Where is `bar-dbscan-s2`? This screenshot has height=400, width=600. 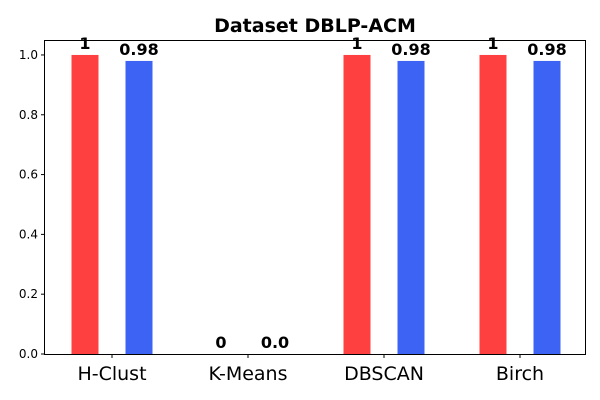
bar-dbscan-s2 is located at coordinates (411, 207).